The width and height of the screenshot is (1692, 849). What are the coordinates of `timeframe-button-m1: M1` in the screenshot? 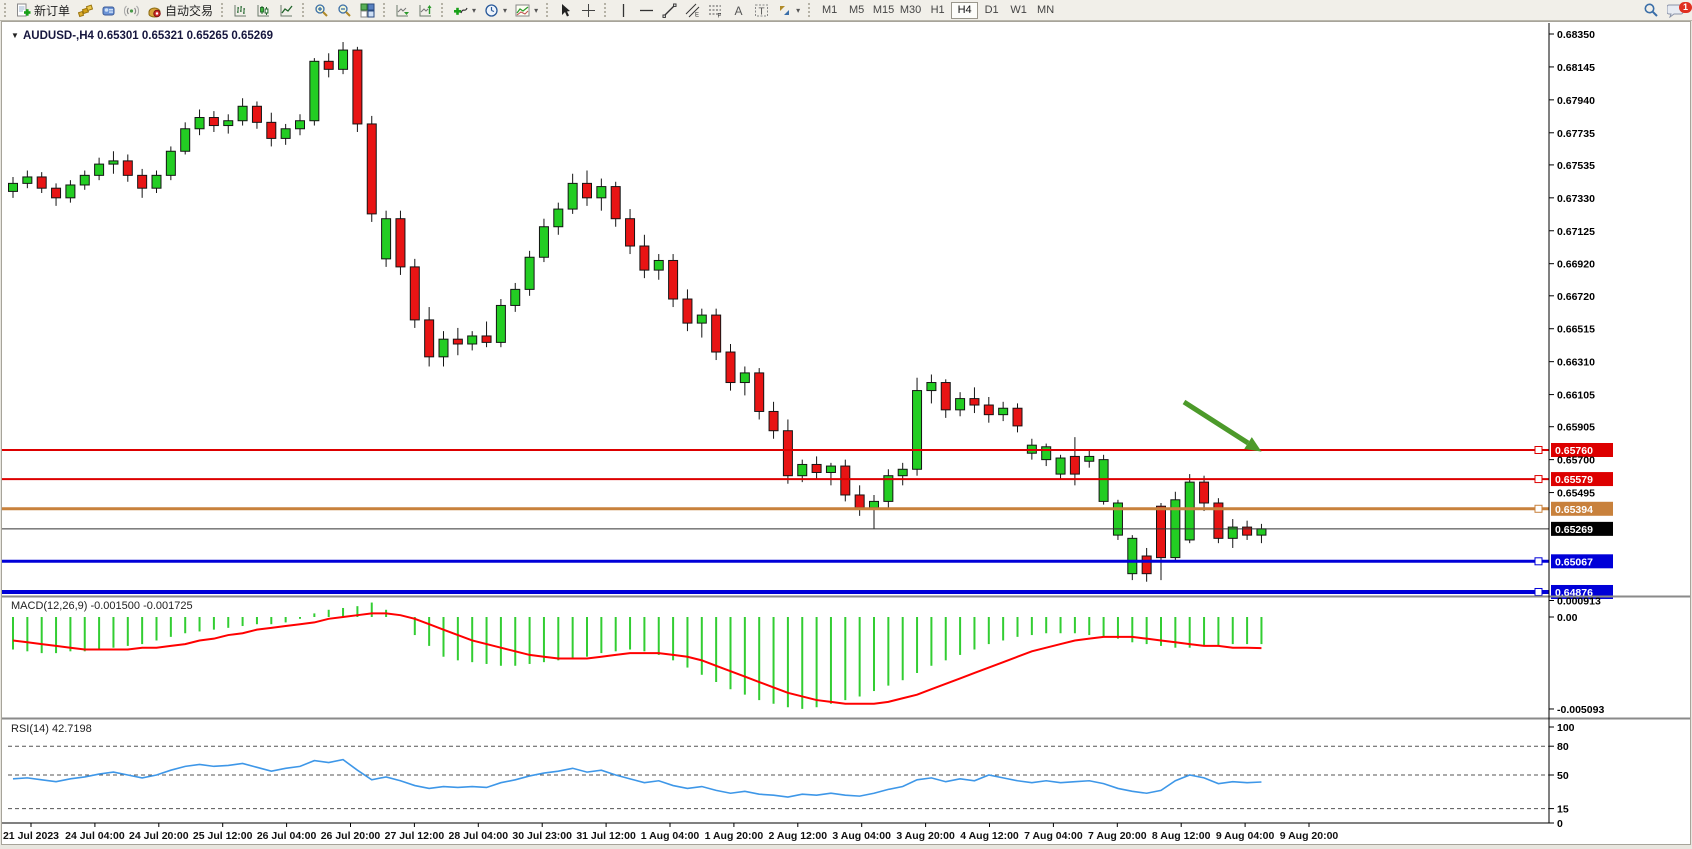 It's located at (829, 10).